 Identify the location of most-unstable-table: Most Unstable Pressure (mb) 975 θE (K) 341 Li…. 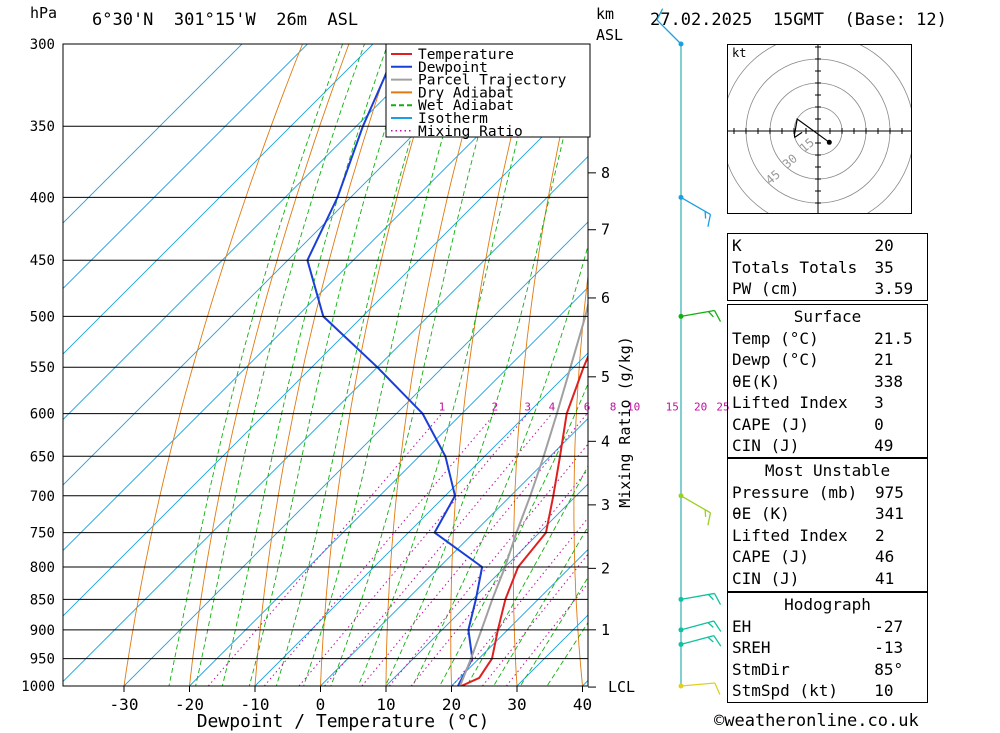
(827, 524).